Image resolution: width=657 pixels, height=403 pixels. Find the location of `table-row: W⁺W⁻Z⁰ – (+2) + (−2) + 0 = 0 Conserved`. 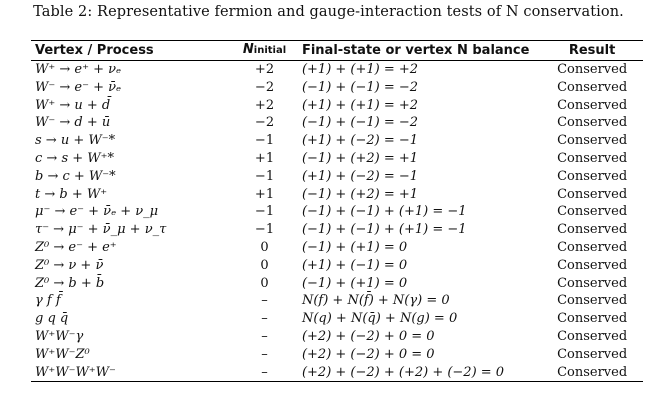

table-row: W⁺W⁻Z⁰ – (+2) + (−2) + 0 = 0 Conserved is located at coordinates (337, 355).